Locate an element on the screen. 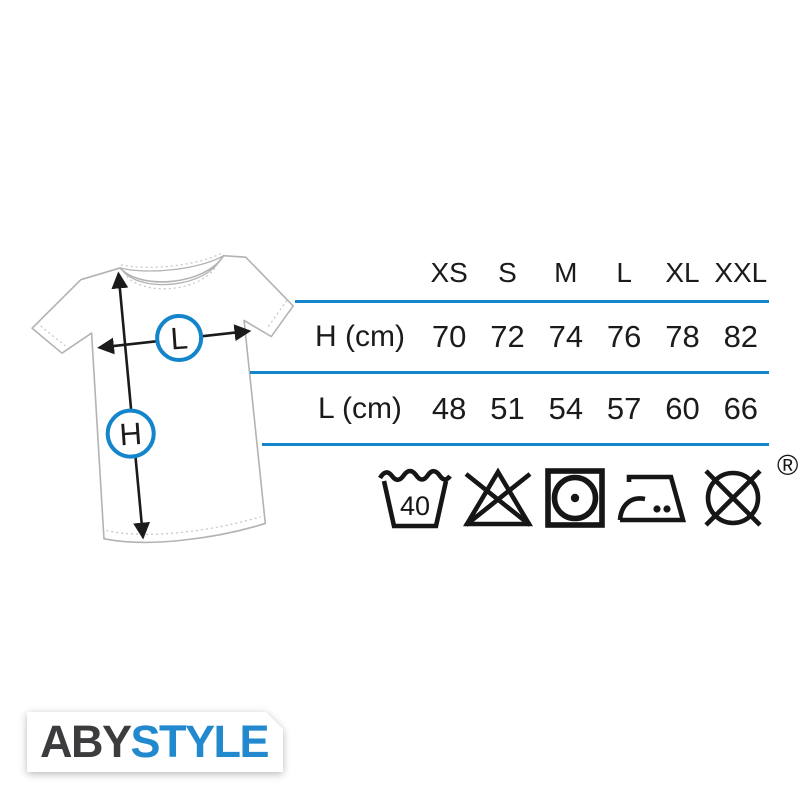  height-value-cell: 74 is located at coordinates (566, 336).